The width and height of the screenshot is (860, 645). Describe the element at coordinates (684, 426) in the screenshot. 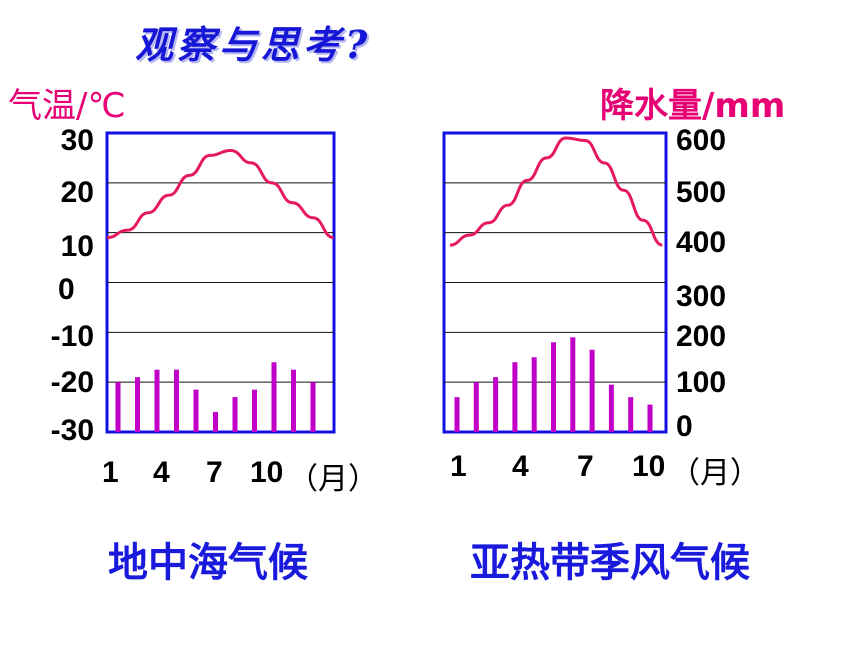

I see `precip-tick-label: 0` at that location.